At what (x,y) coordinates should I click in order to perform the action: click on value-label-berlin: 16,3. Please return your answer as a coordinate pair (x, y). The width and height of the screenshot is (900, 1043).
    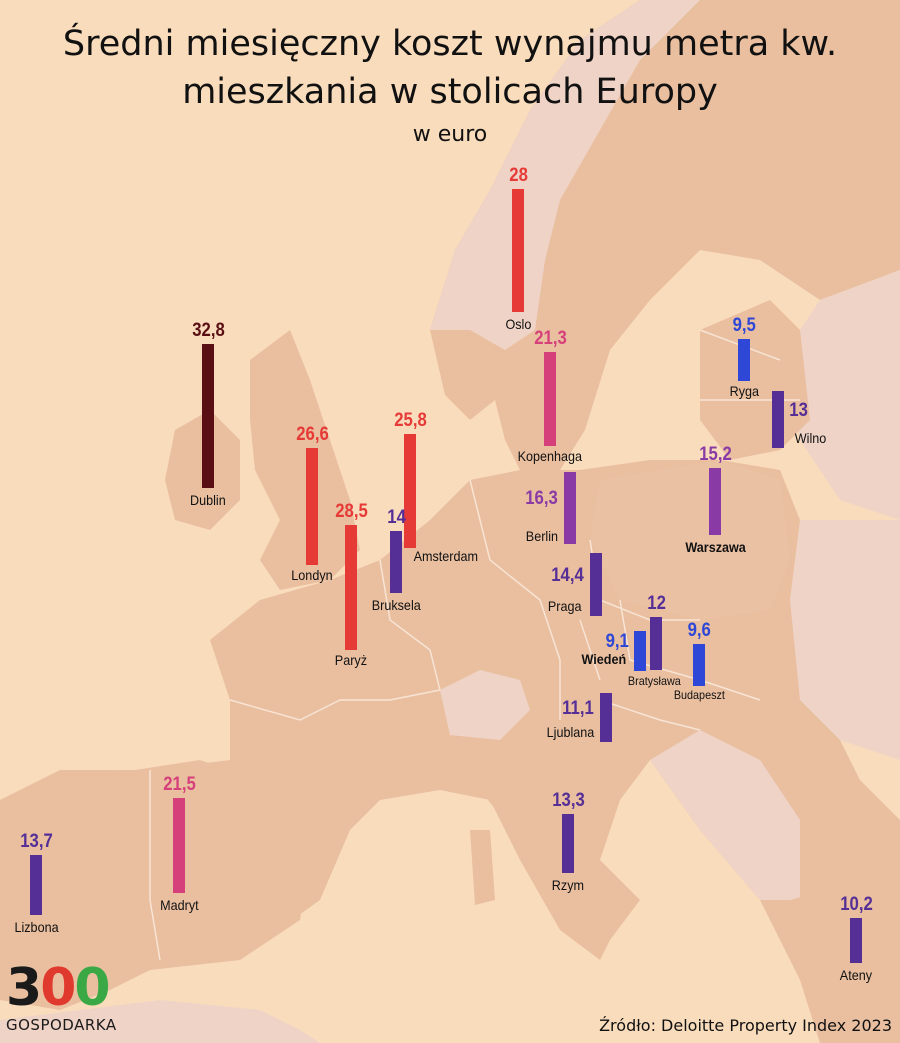
    Looking at the image, I should click on (541, 498).